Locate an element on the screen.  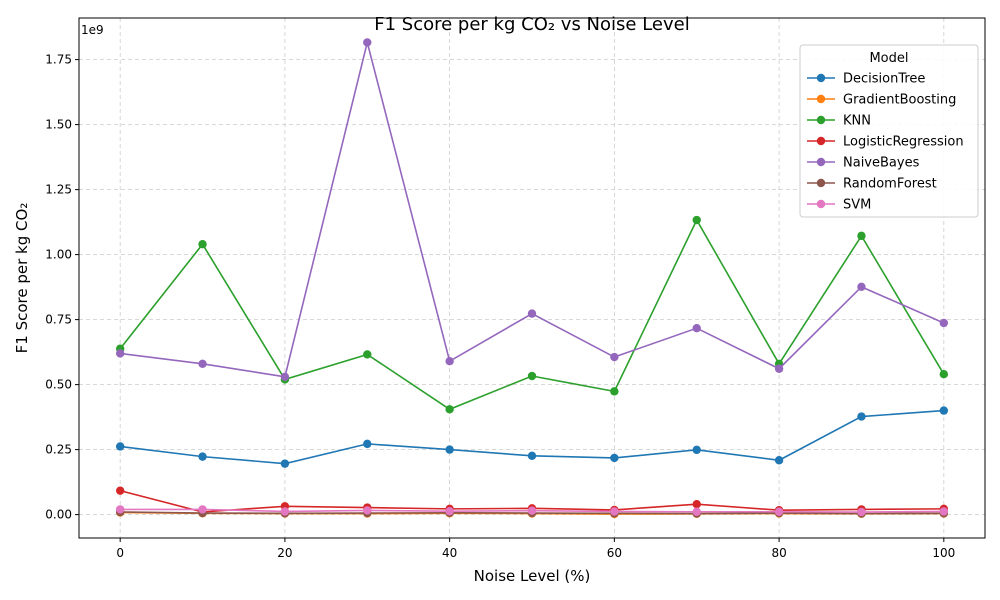
legend-entry: LogisticRegression is located at coordinates (885, 142).